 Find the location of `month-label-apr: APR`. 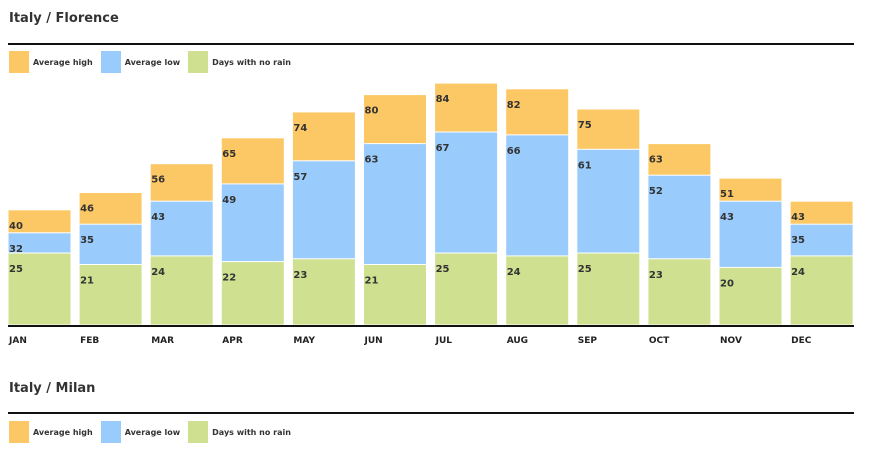

month-label-apr: APR is located at coordinates (232, 341).